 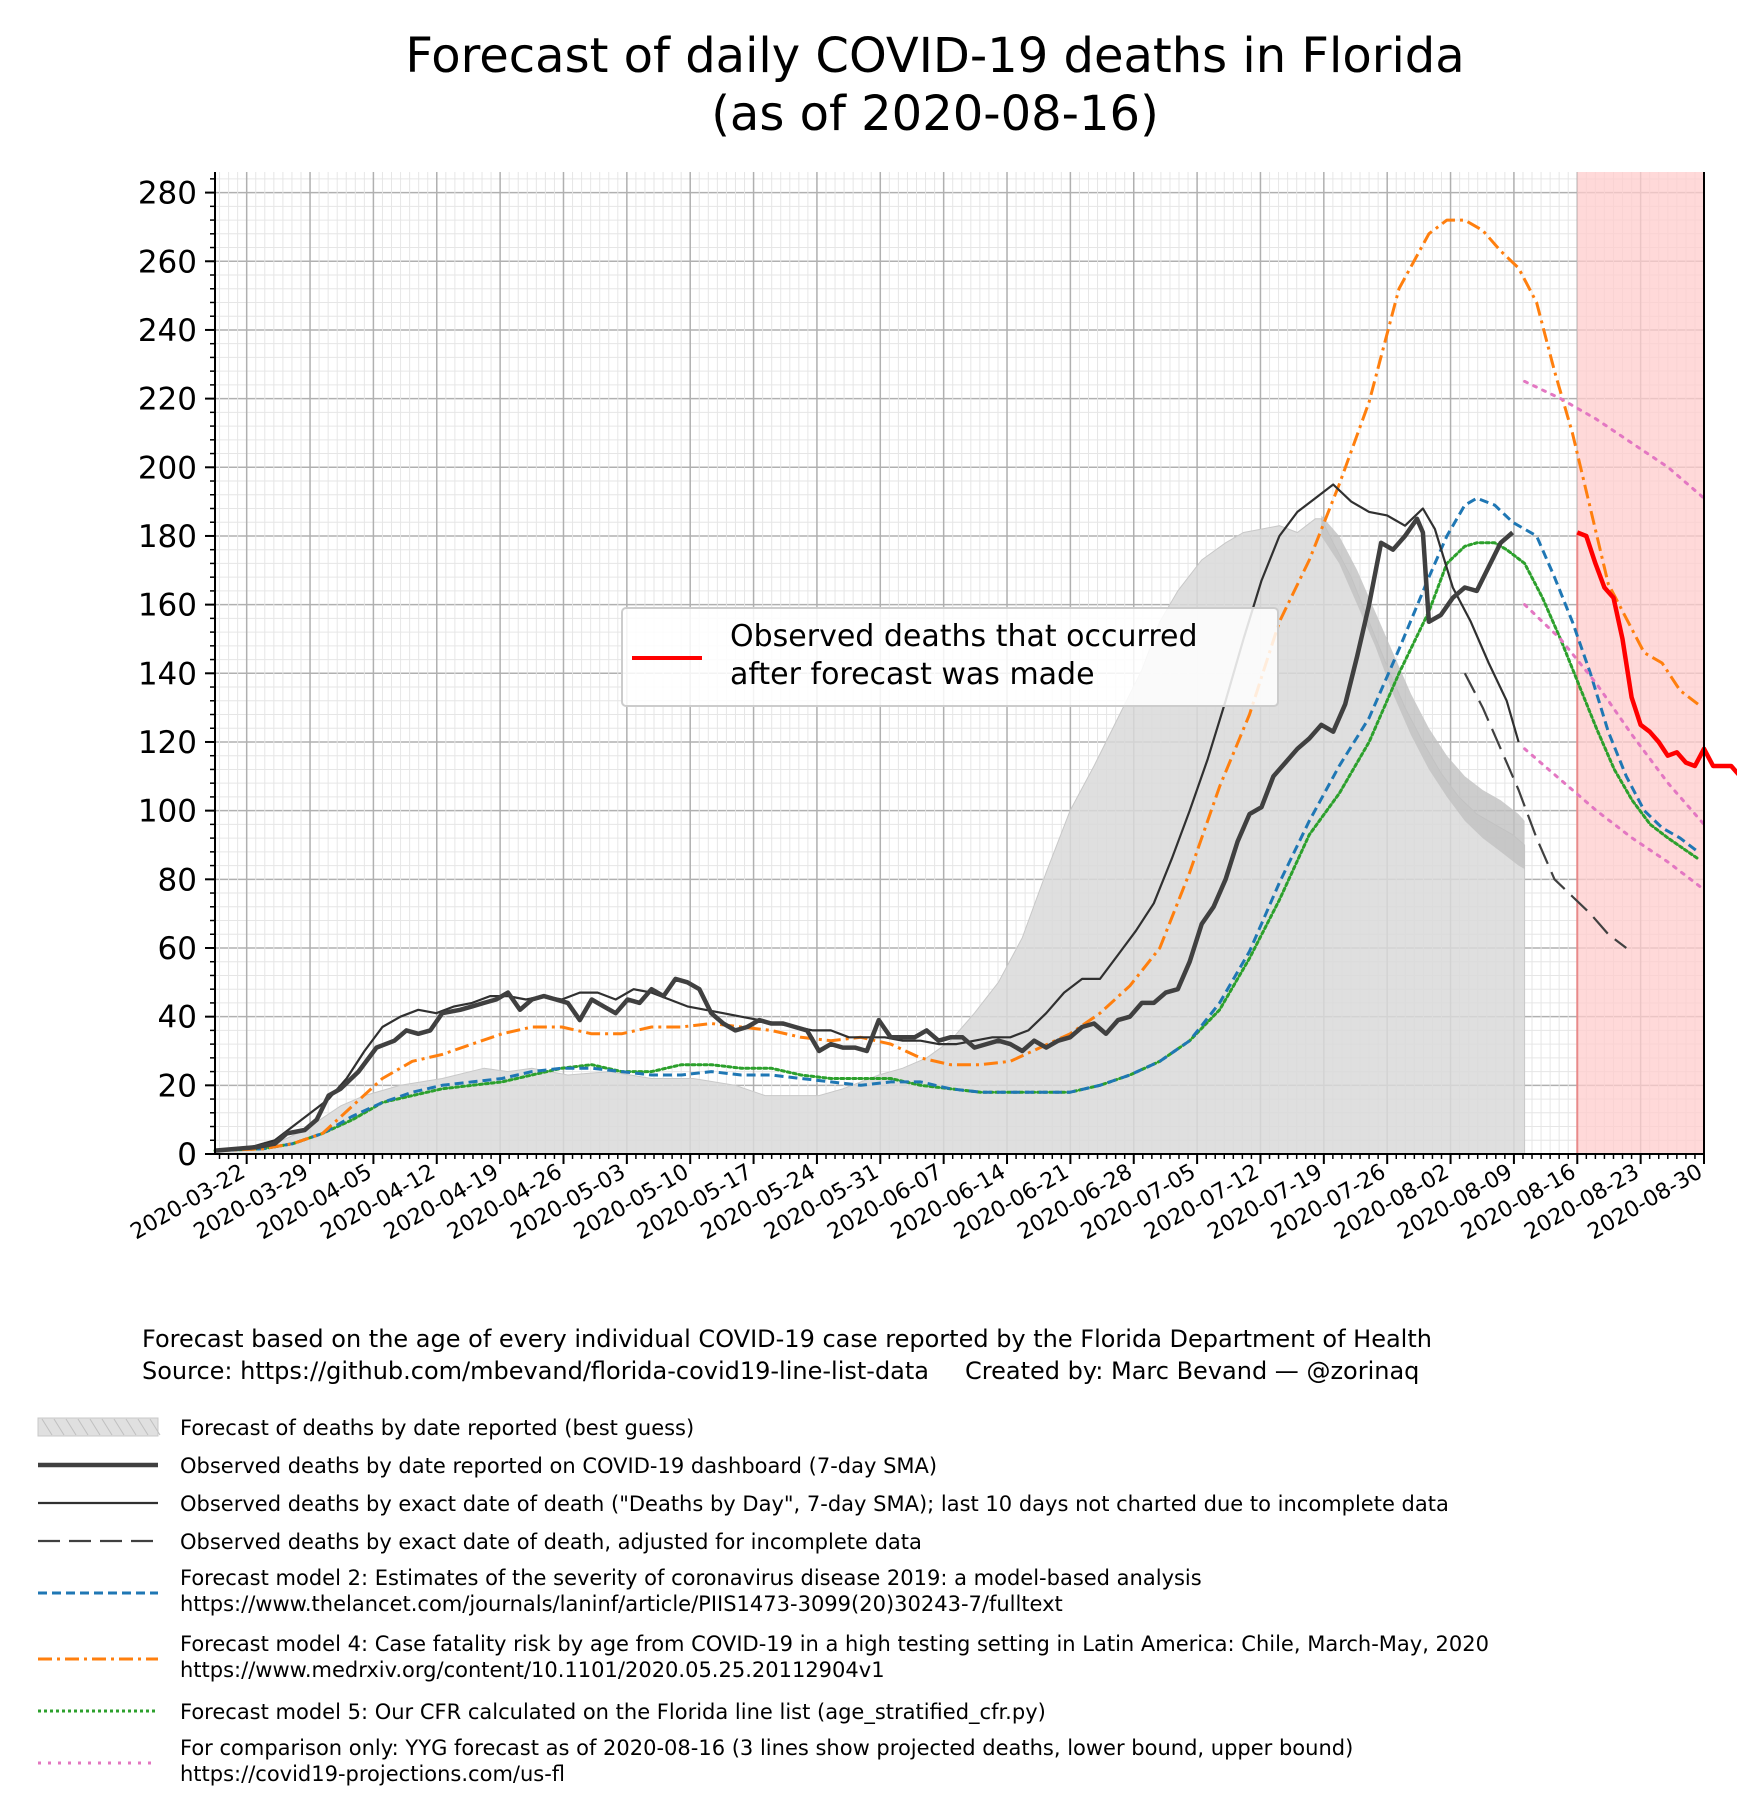 What do you see at coordinates (1192, 1371) in the screenshot?
I see `caption-credit: Created by: Marc Bevand — @zorinaq` at bounding box center [1192, 1371].